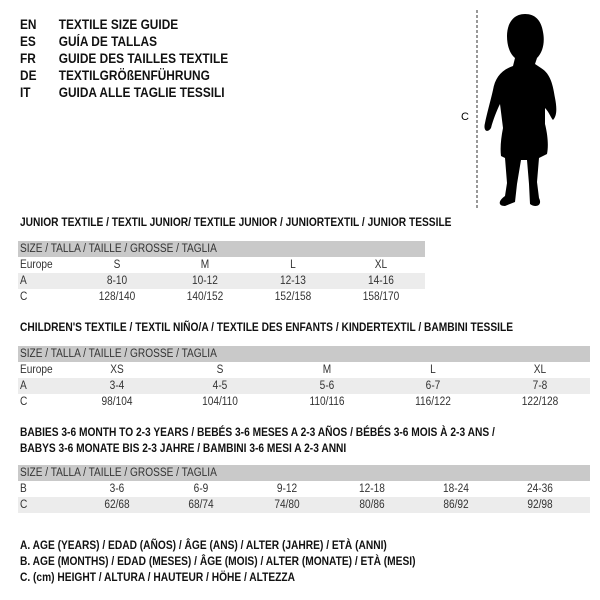 The image size is (600, 600). What do you see at coordinates (28, 41) in the screenshot?
I see `lang-code: ES` at bounding box center [28, 41].